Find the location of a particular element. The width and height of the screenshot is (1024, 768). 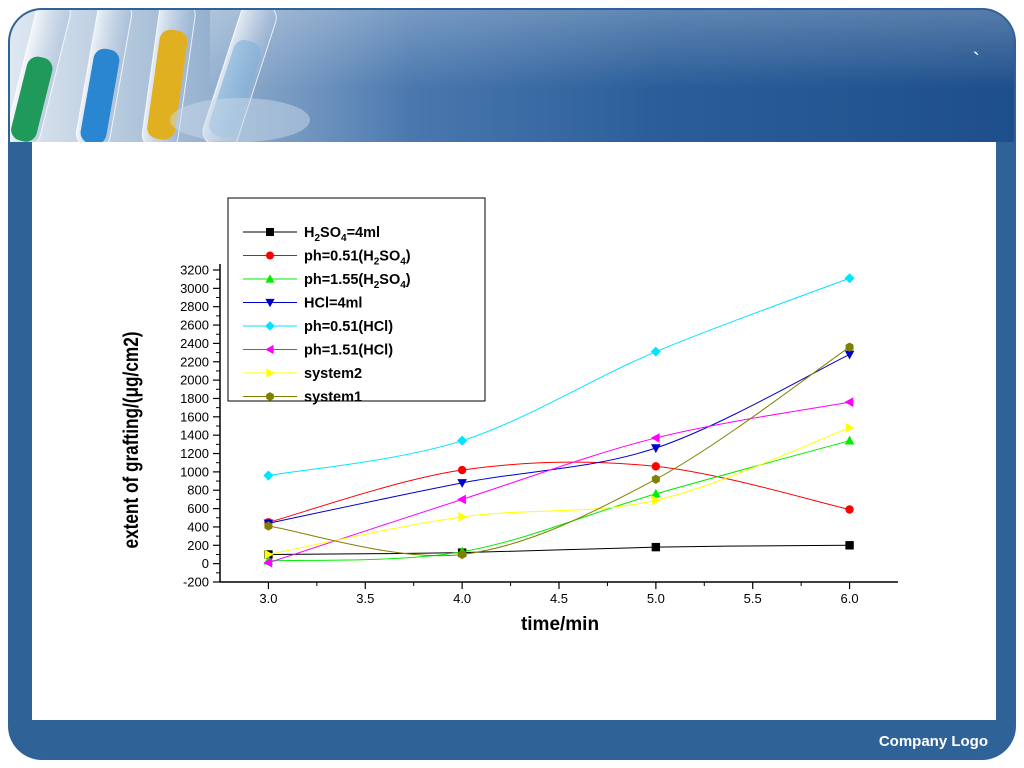

legend-label-part: ) is located at coordinates (408, 257).